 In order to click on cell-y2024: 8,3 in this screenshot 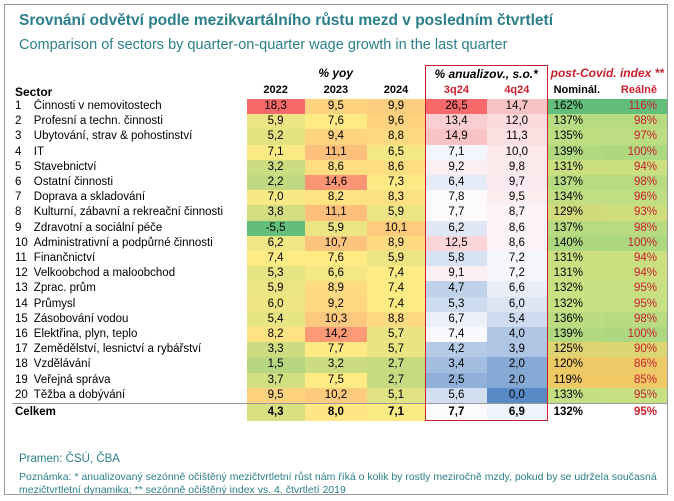, I will do `click(396, 198)`.